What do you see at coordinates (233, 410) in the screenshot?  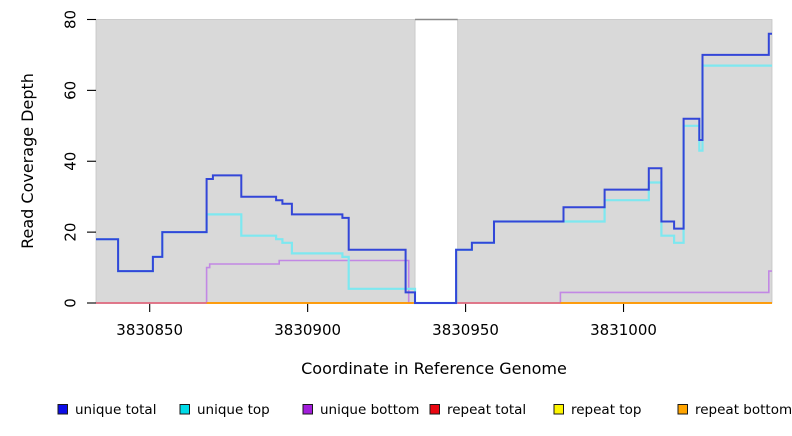 I see `legend-label: unique top` at bounding box center [233, 410].